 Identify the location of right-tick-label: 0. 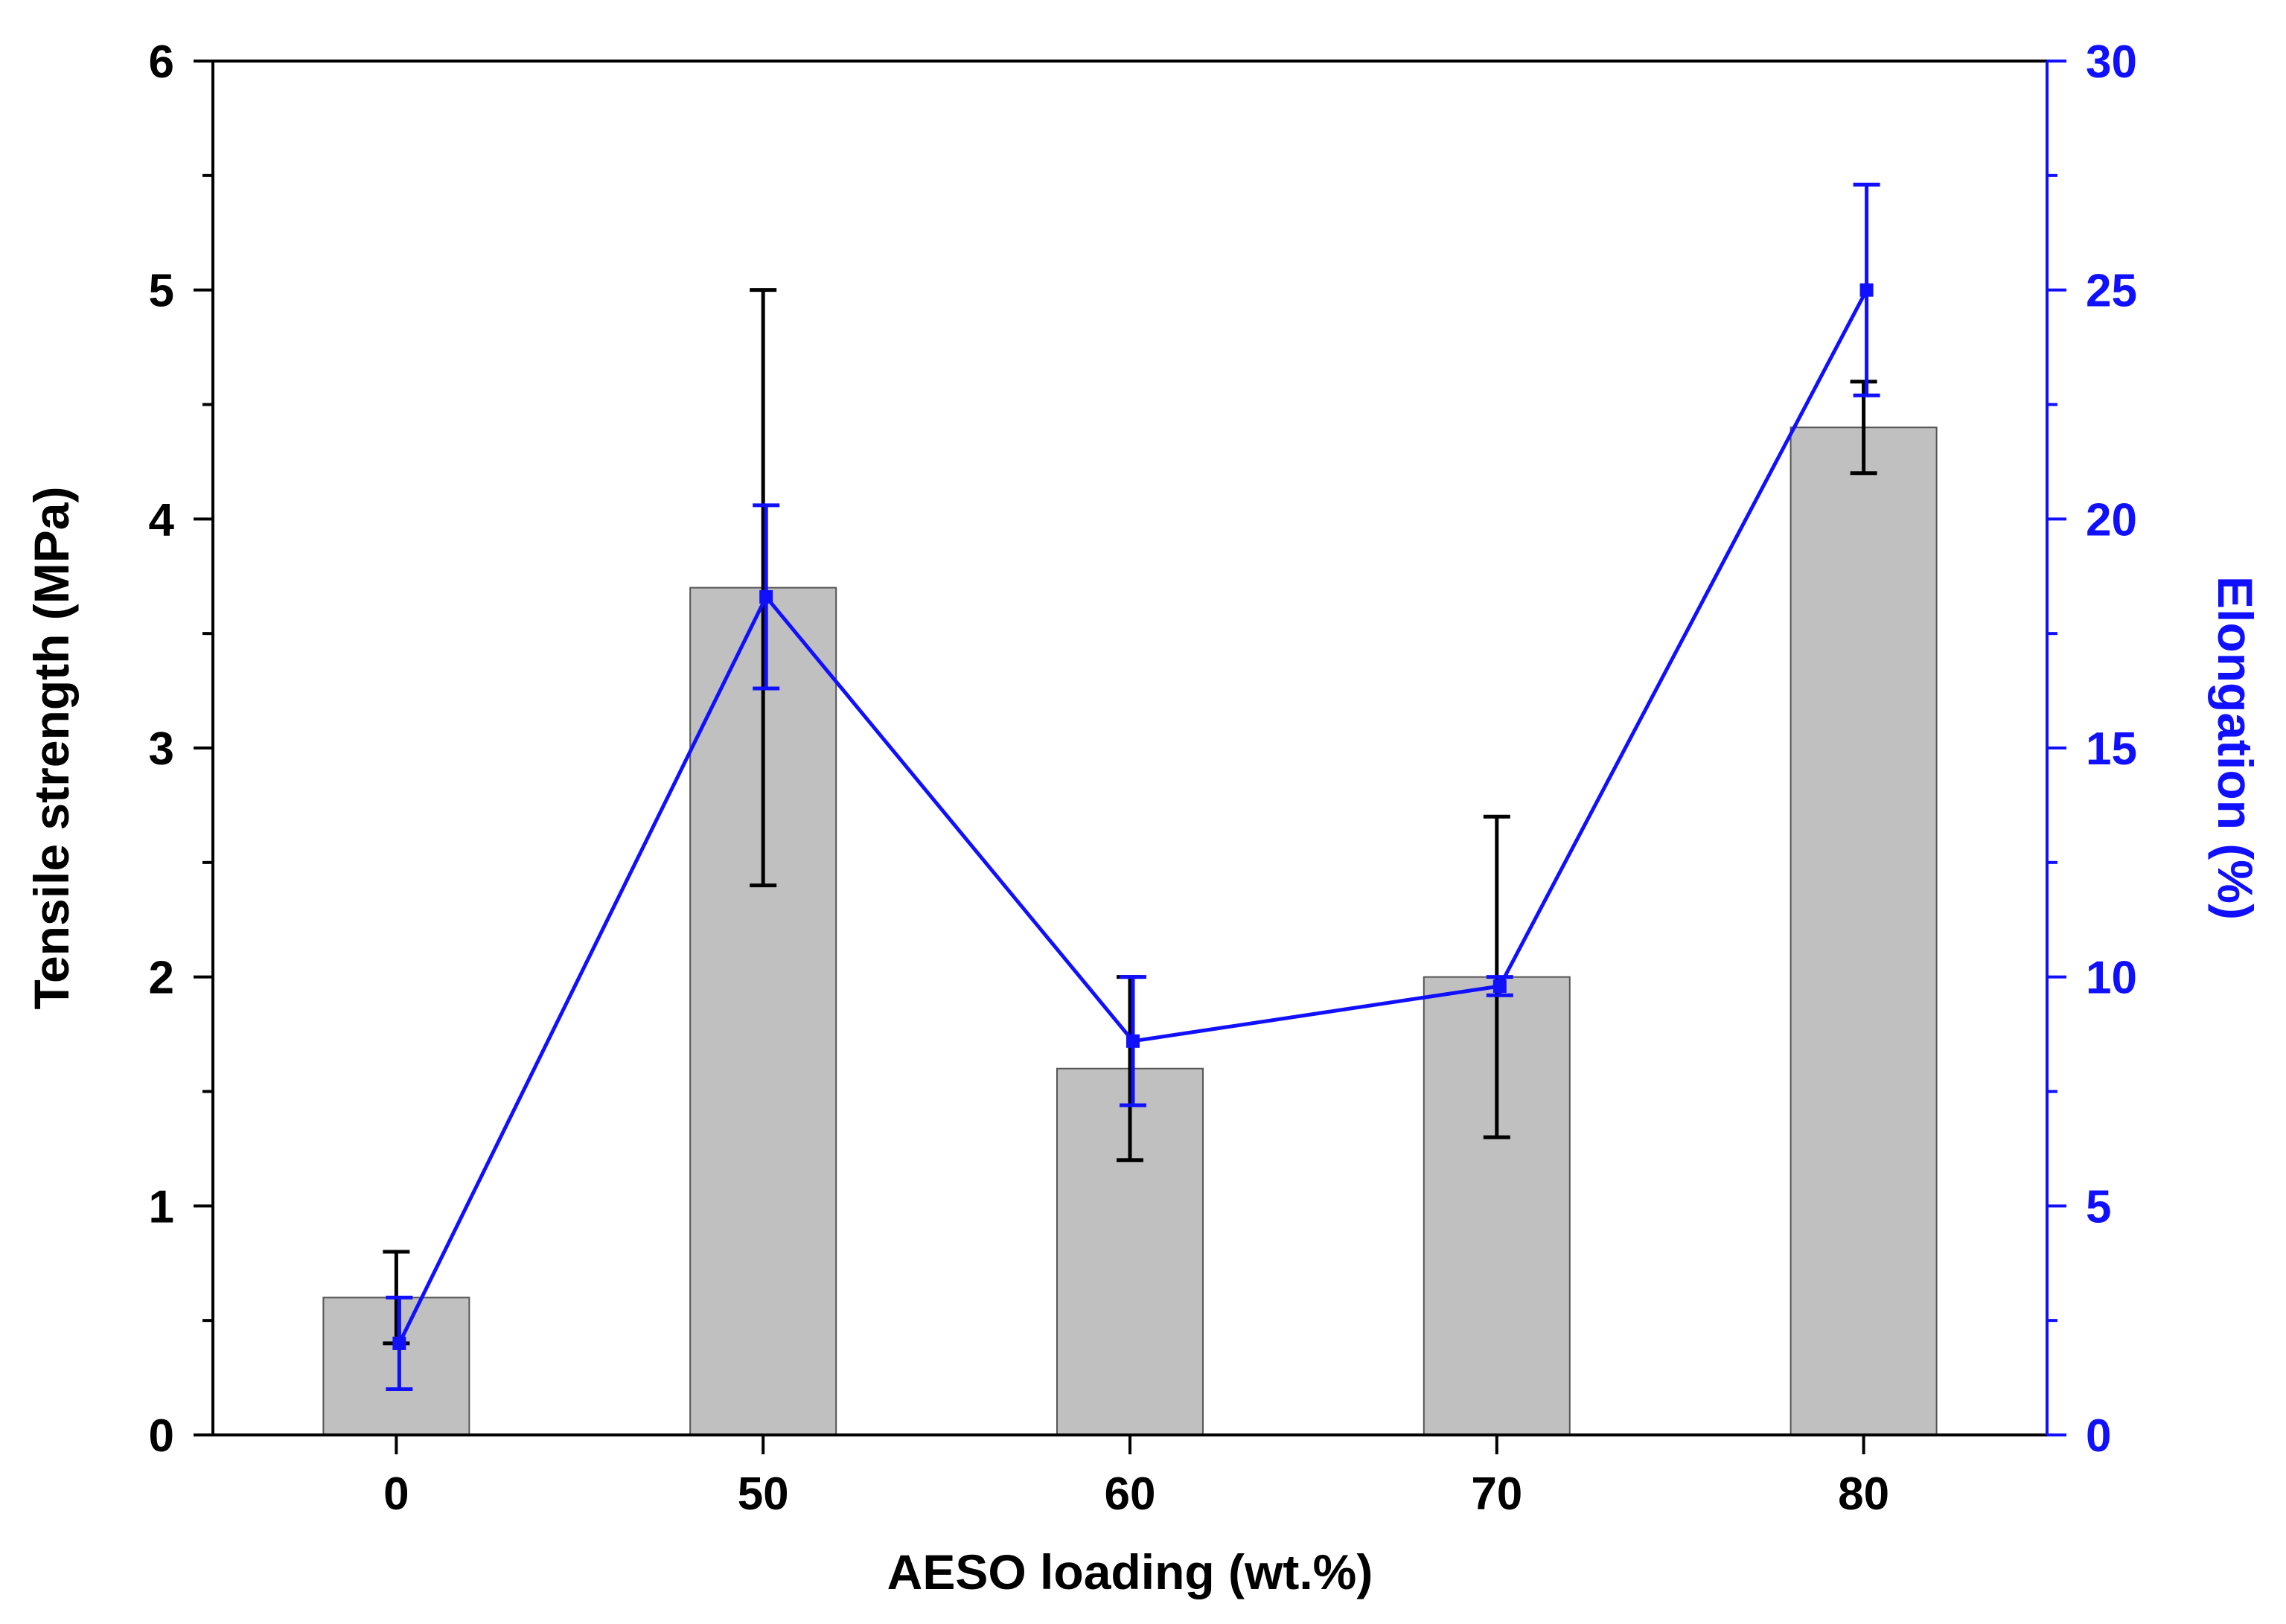
(2098, 1436).